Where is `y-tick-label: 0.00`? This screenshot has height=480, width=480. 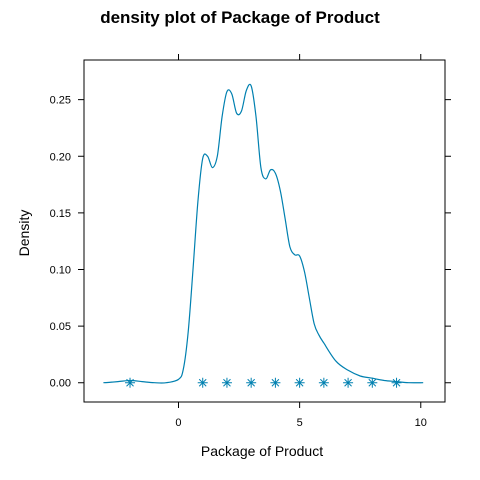
y-tick-label: 0.00 is located at coordinates (60, 384).